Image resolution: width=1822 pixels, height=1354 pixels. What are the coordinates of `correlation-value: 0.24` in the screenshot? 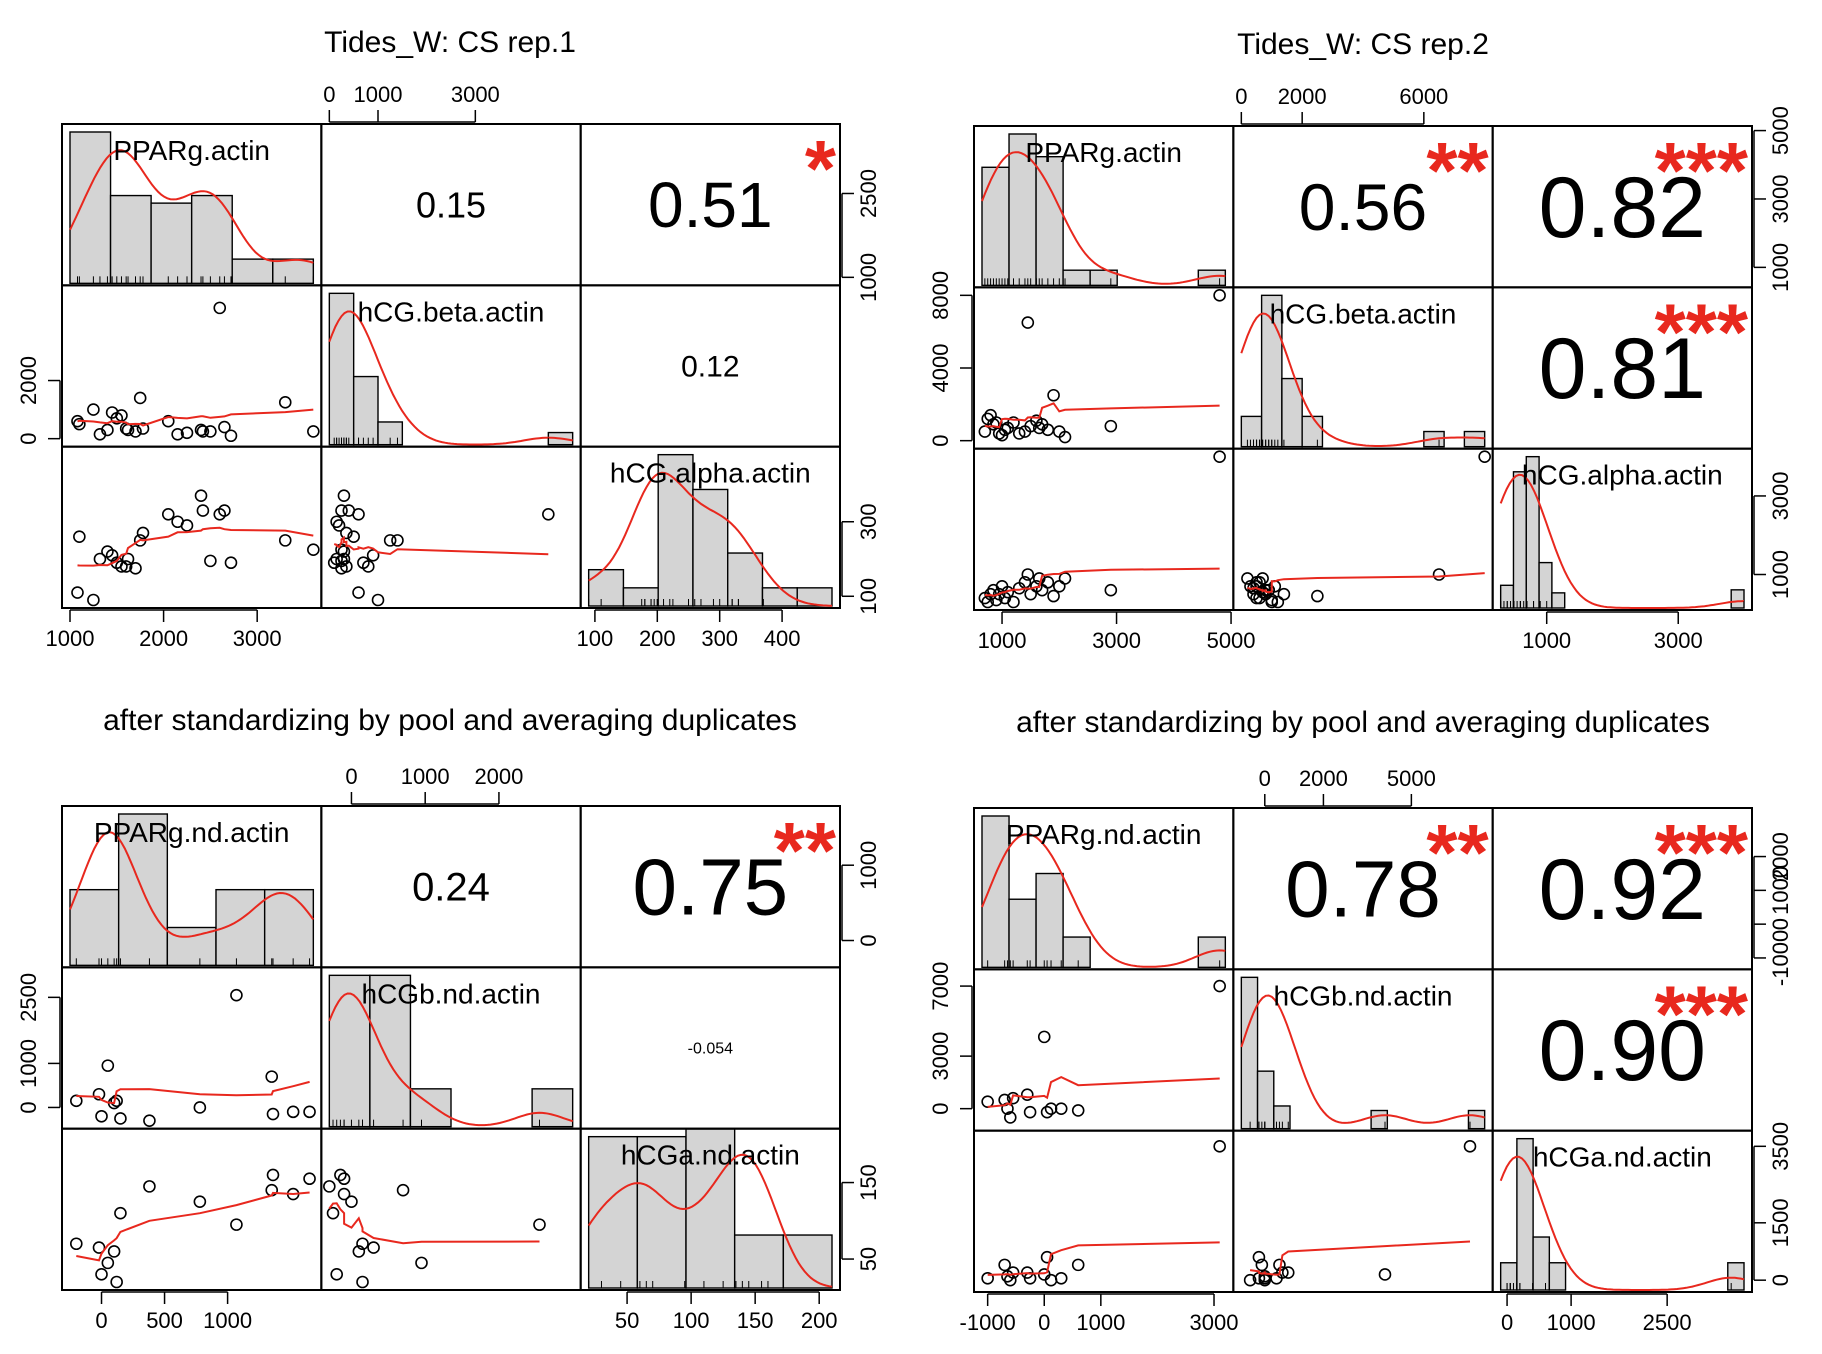 It's located at (451, 888).